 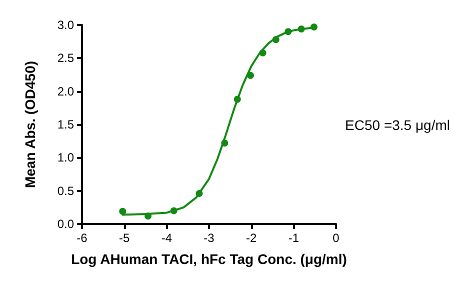 I want to click on y-tick-label: 0.0, so click(x=65, y=224).